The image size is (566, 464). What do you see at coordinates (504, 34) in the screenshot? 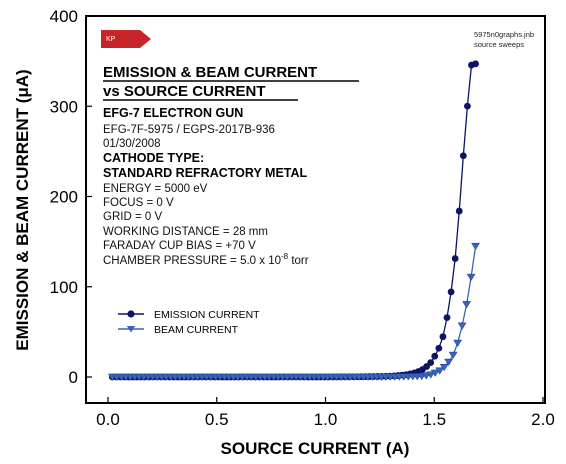
I see `file-name-note: 5975n0graphs.jnb` at bounding box center [504, 34].